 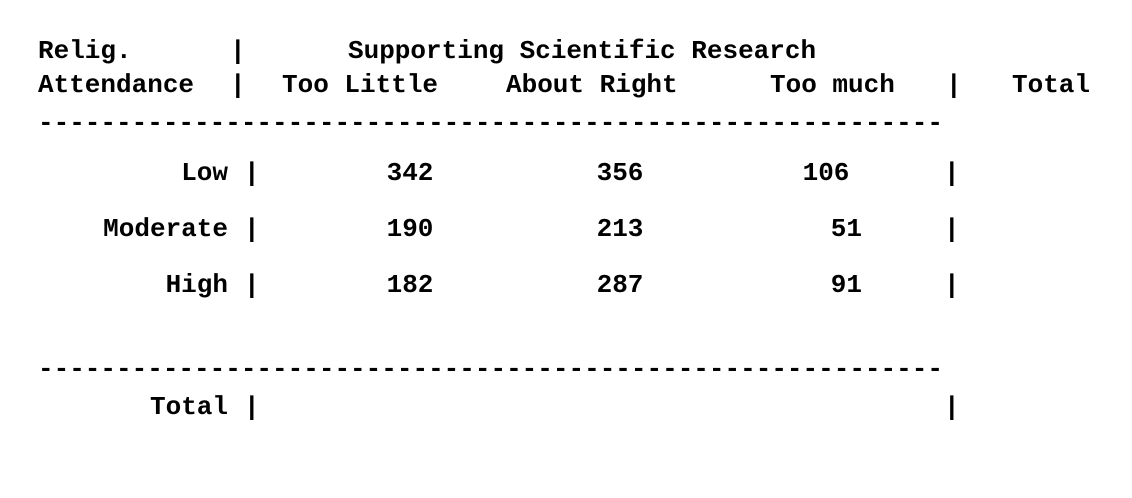 What do you see at coordinates (826, 173) in the screenshot?
I see `cell-low-too-much: 106` at bounding box center [826, 173].